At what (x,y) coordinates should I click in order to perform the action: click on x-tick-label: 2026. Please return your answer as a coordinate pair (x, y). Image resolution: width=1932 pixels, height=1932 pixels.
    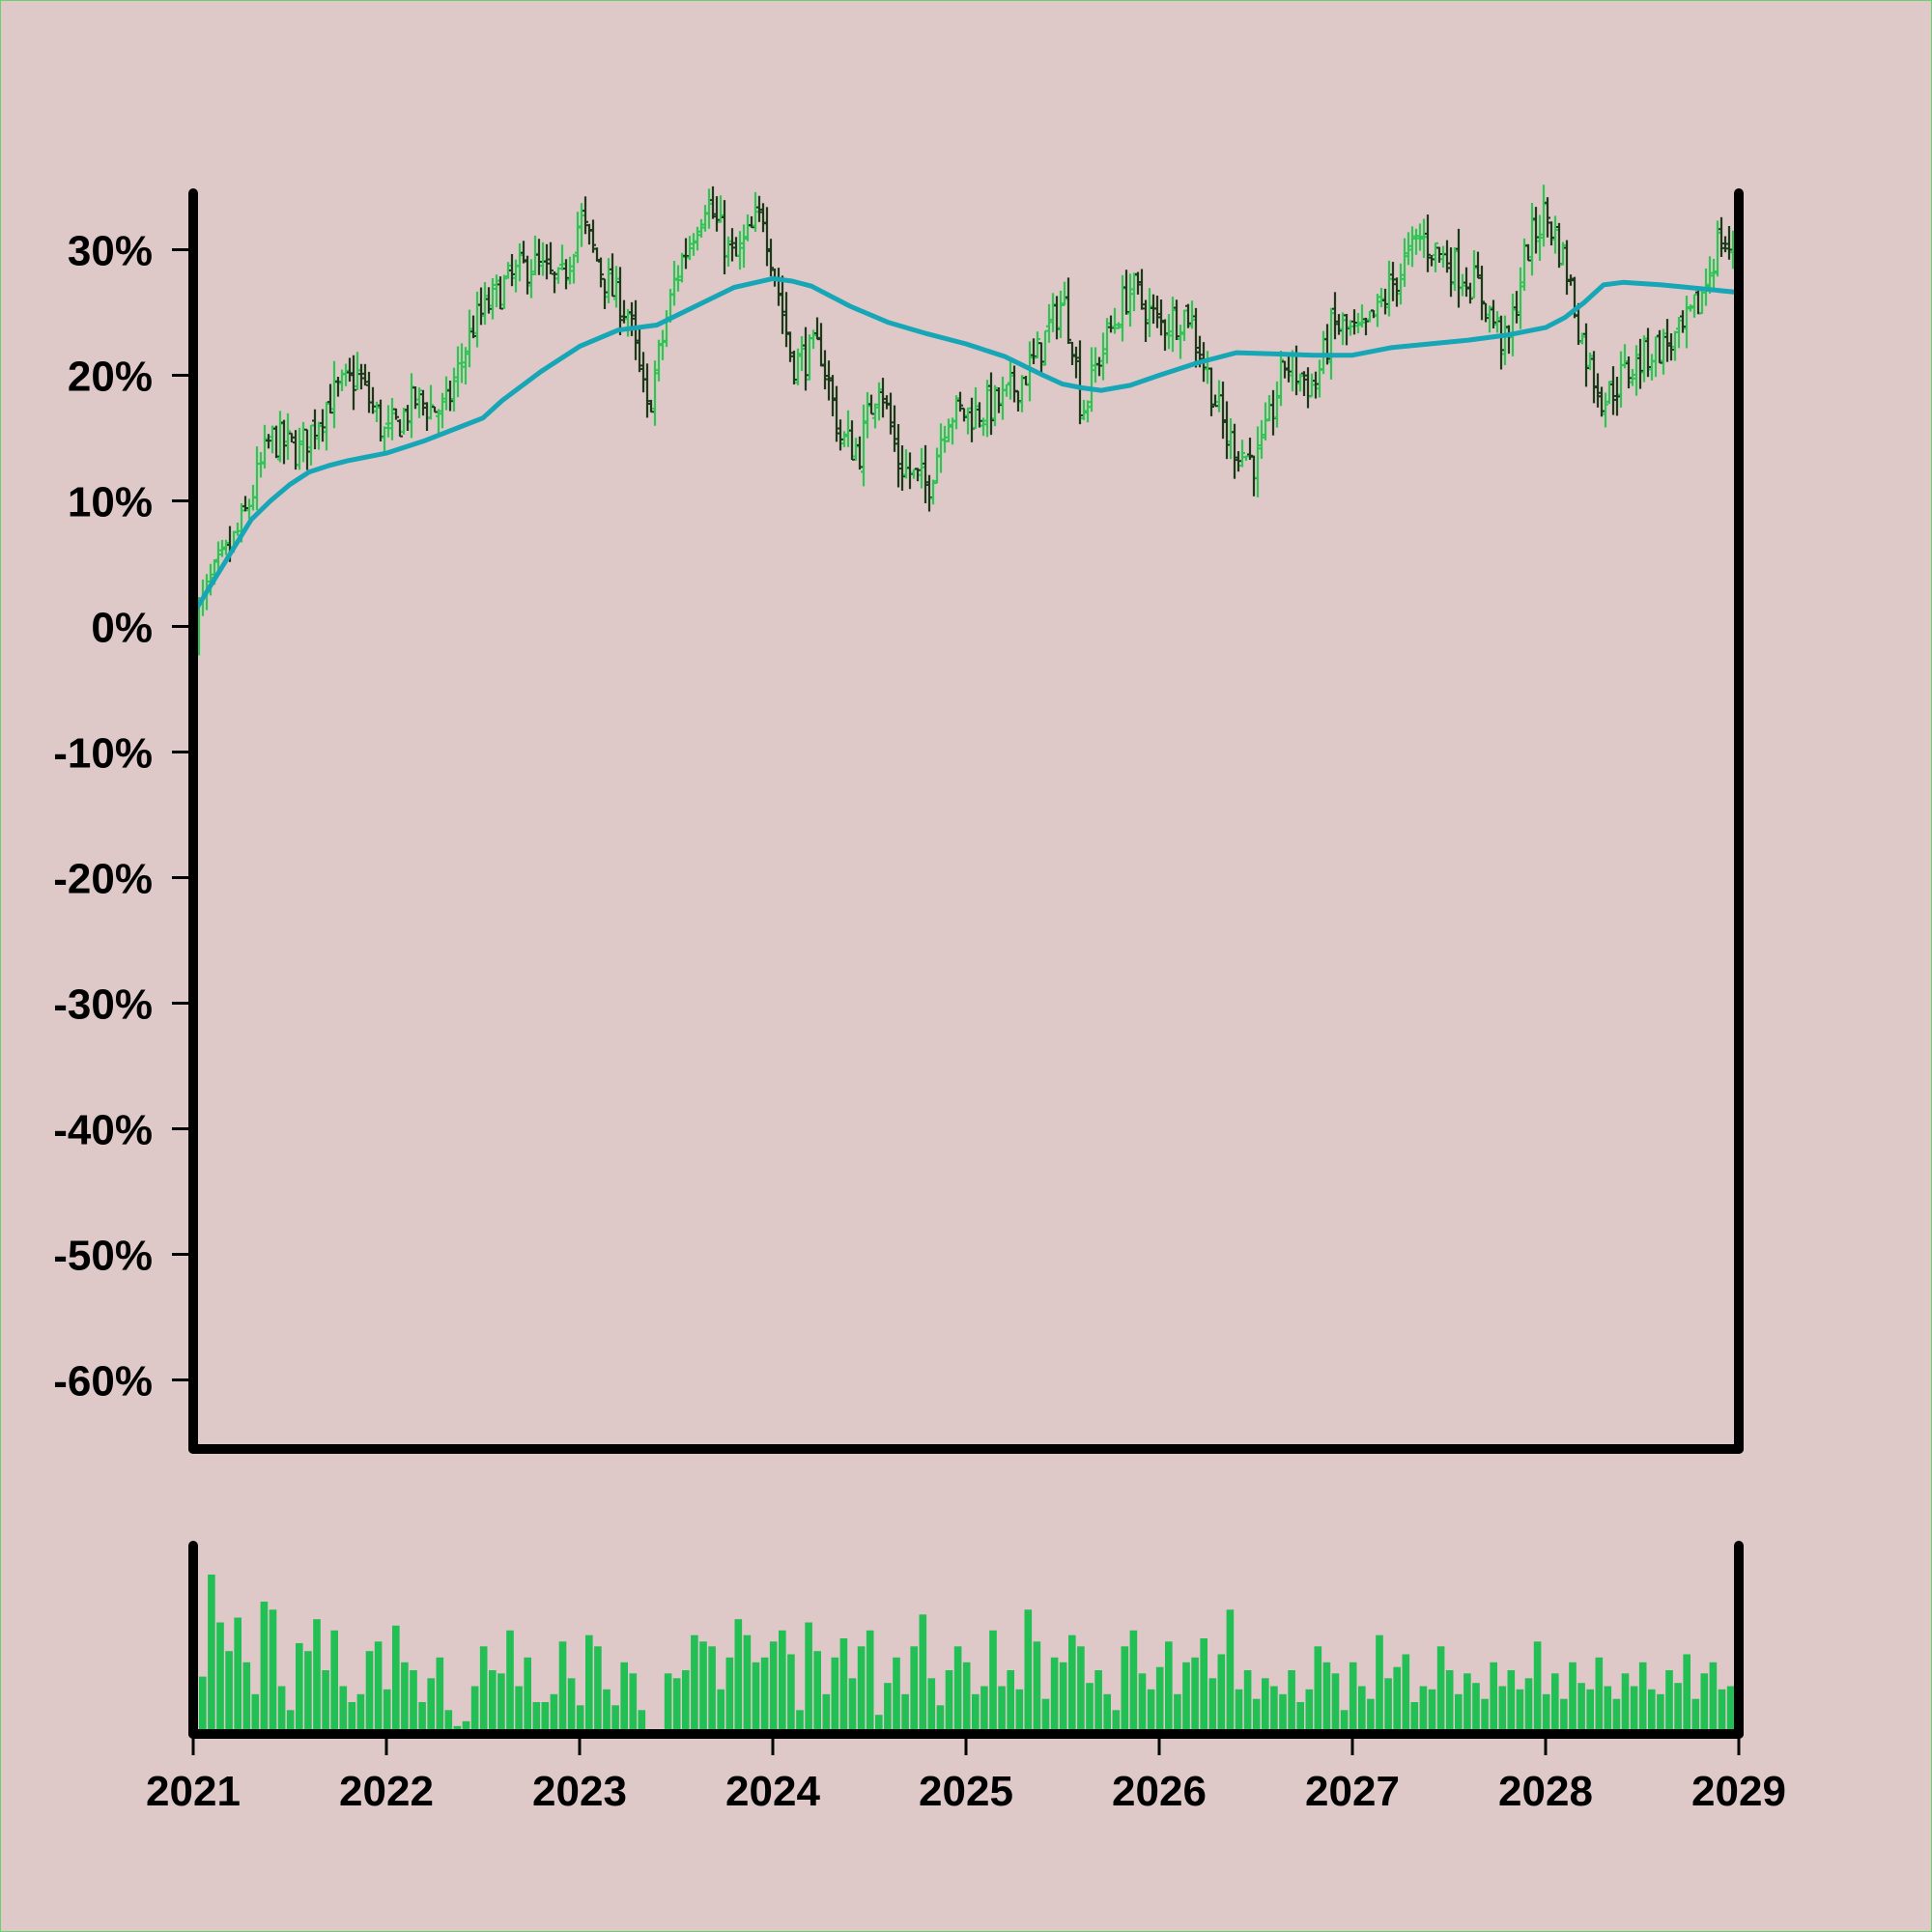
    Looking at the image, I should click on (1159, 1791).